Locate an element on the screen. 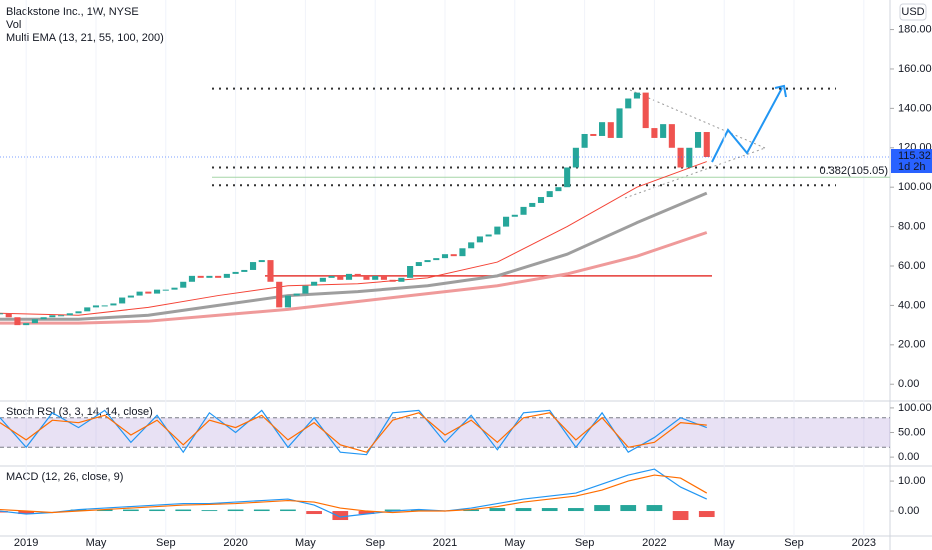 The height and width of the screenshot is (550, 932). indicator-label: Stoch RSI (3, 3, 14, 14, close) is located at coordinates (79, 412).